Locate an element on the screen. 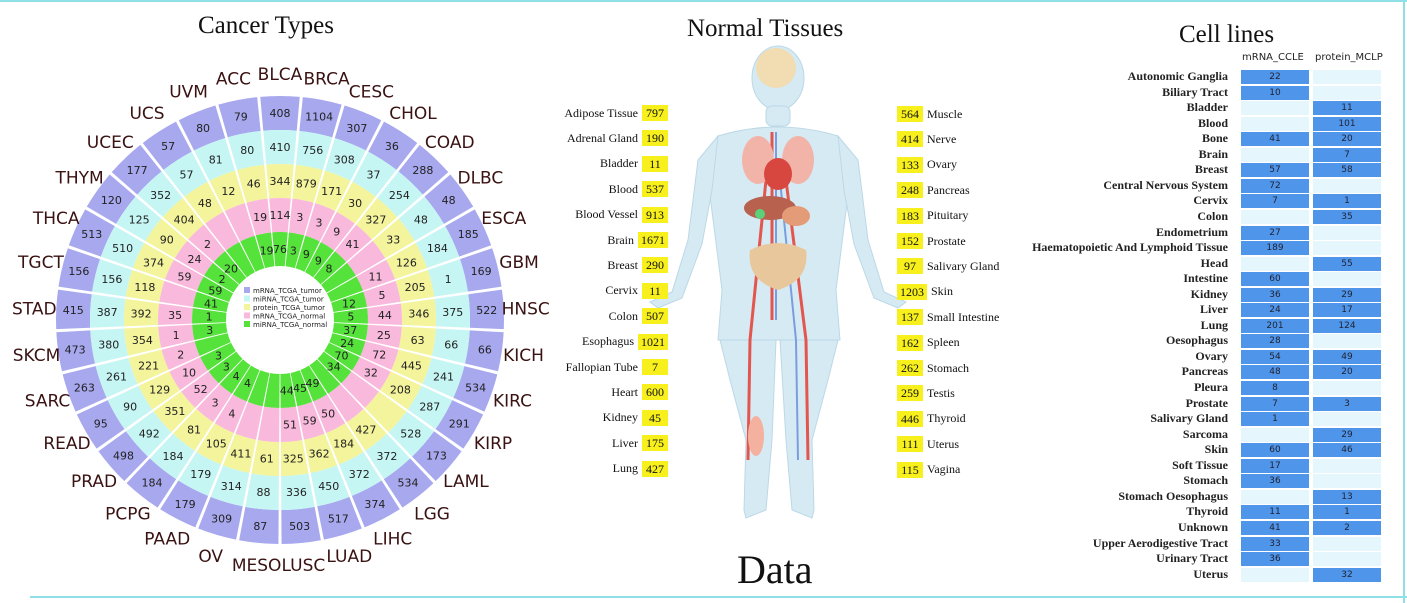  cancer-label: DLBC is located at coordinates (480, 178).